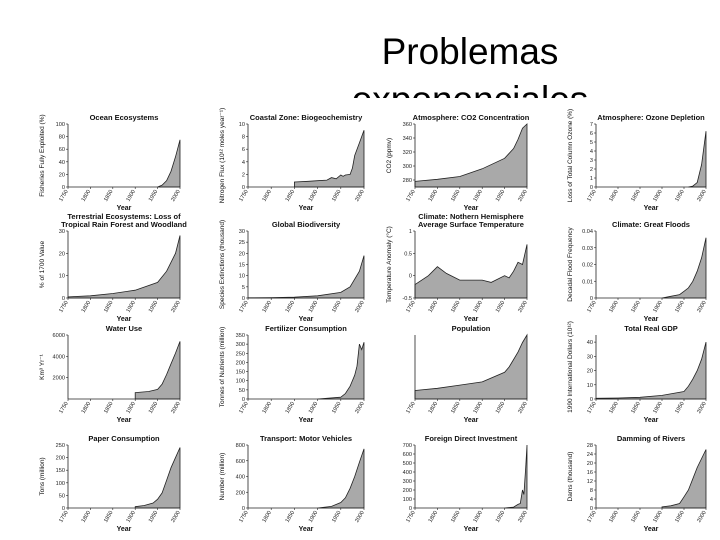 This screenshot has width=720, height=540. Describe the element at coordinates (407, 153) in the screenshot. I see `y-tick-label: 320` at that location.